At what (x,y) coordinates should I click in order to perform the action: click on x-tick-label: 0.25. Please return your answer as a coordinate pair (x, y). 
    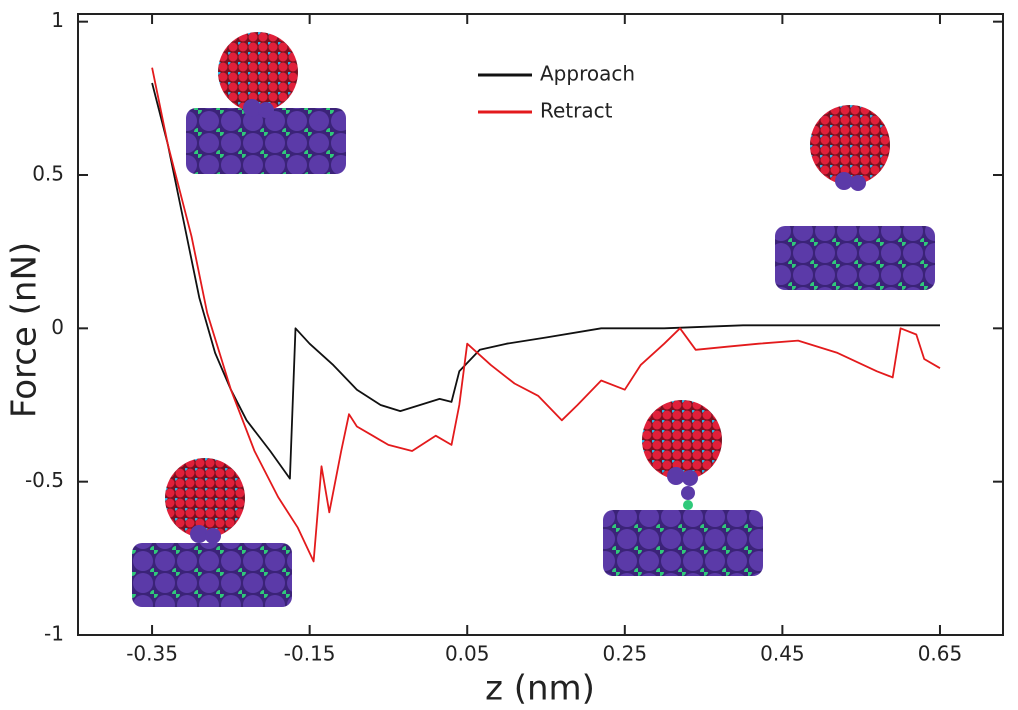
    Looking at the image, I should click on (625, 654).